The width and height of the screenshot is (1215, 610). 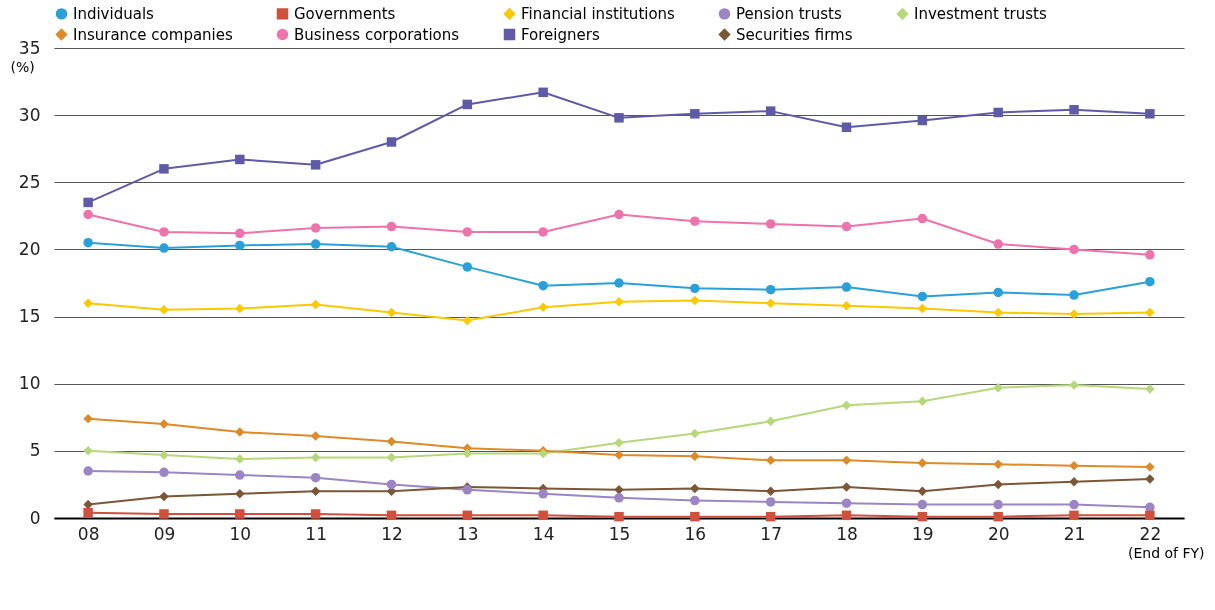 I want to click on legend-label: Securities firms, so click(x=794, y=34).